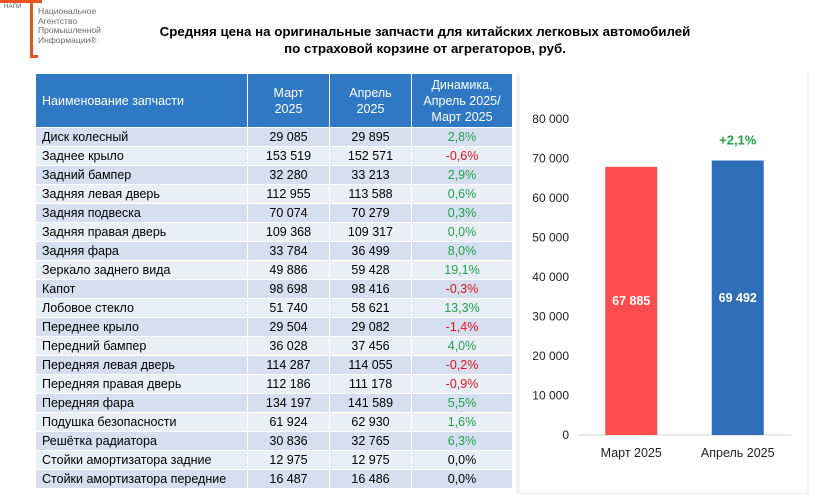 The width and height of the screenshot is (817, 502). I want to click on april-price-cell: 70 279, so click(370, 213).